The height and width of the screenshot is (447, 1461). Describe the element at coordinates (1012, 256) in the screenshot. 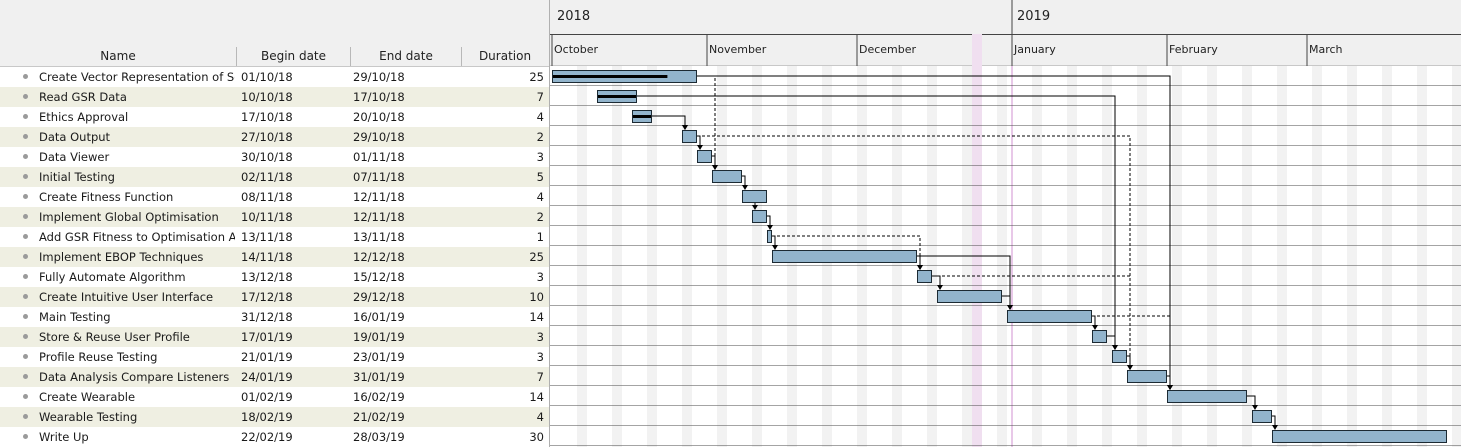

I see `year-marker` at that location.